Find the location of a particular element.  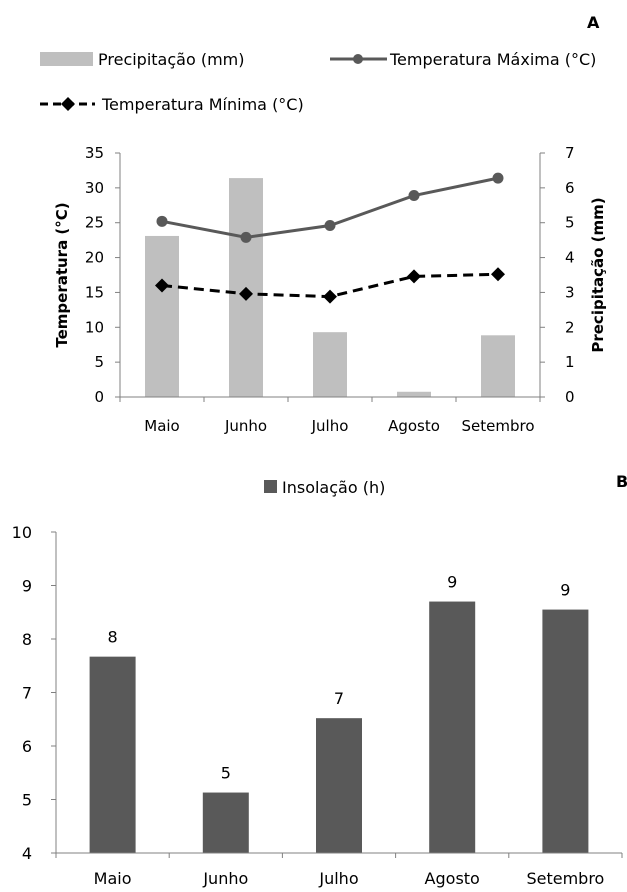

y-axis-title-temperatura: Temperatura (°C) is located at coordinates (62, 274).